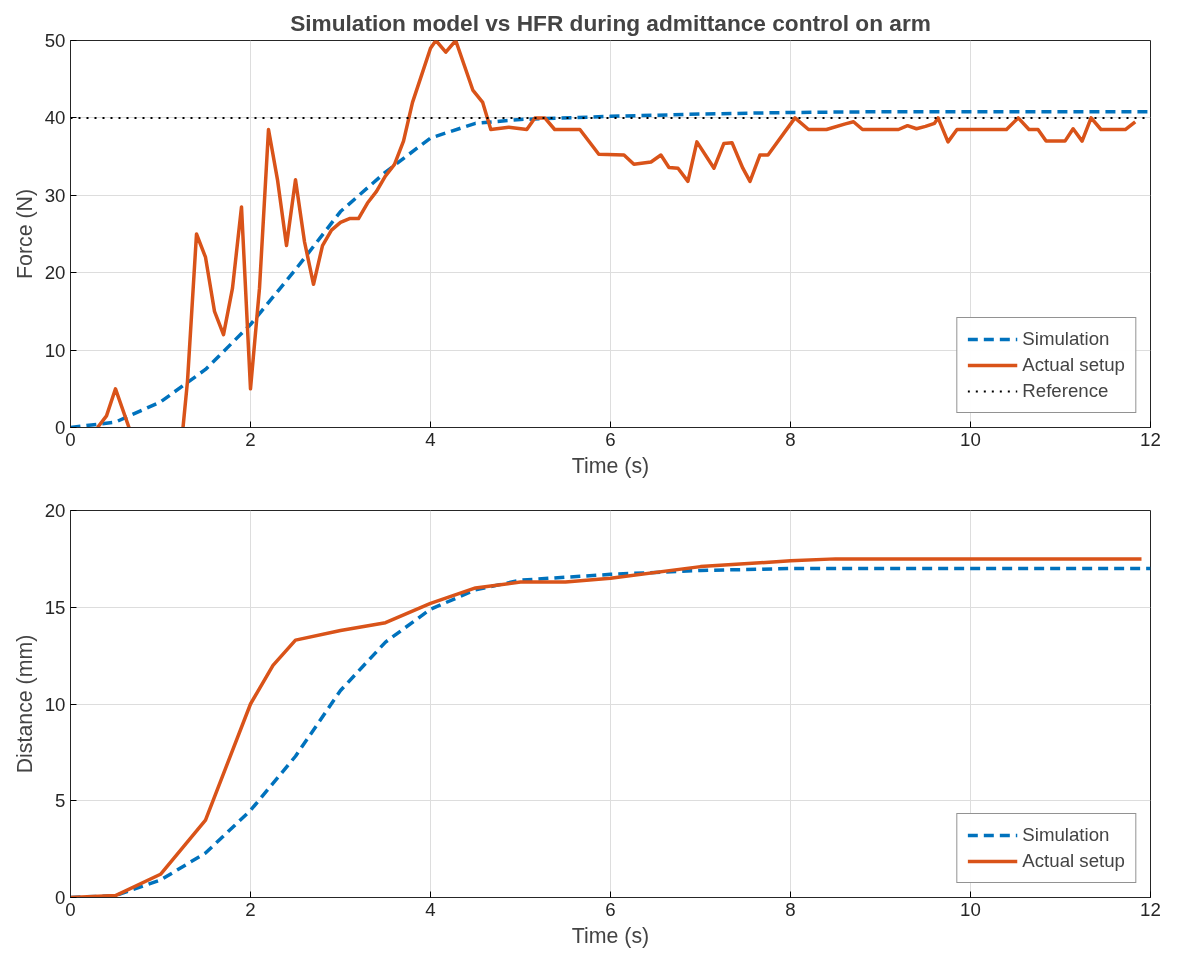  Describe the element at coordinates (55, 40) in the screenshot. I see `y-tick-label: 50` at that location.